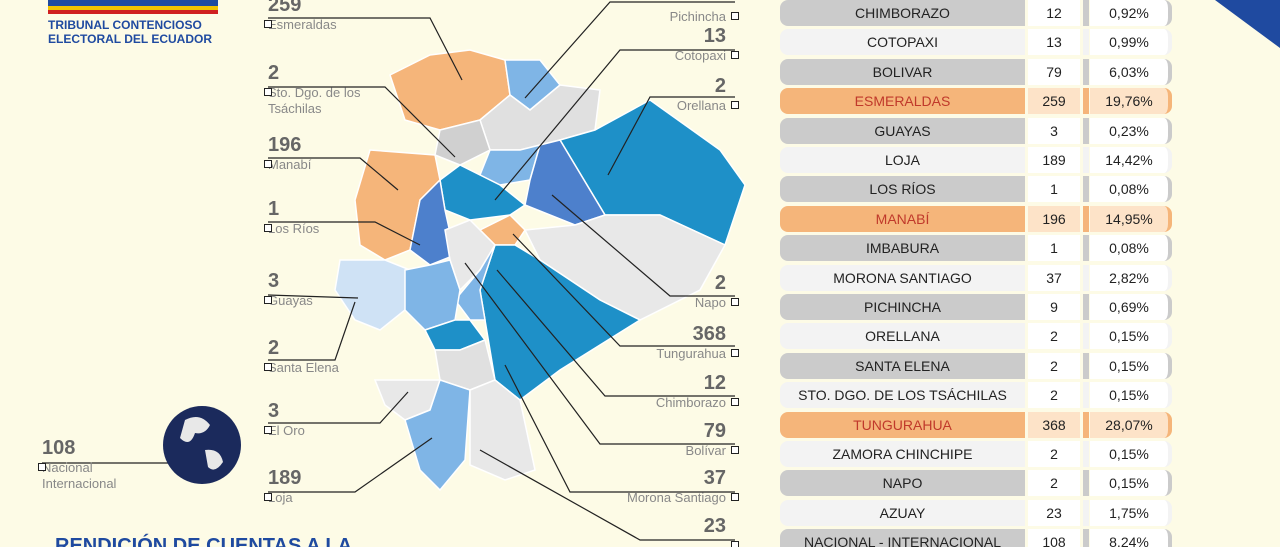 The image size is (1280, 547). What do you see at coordinates (902, 160) in the screenshot?
I see `cell-name: LOJA` at bounding box center [902, 160].